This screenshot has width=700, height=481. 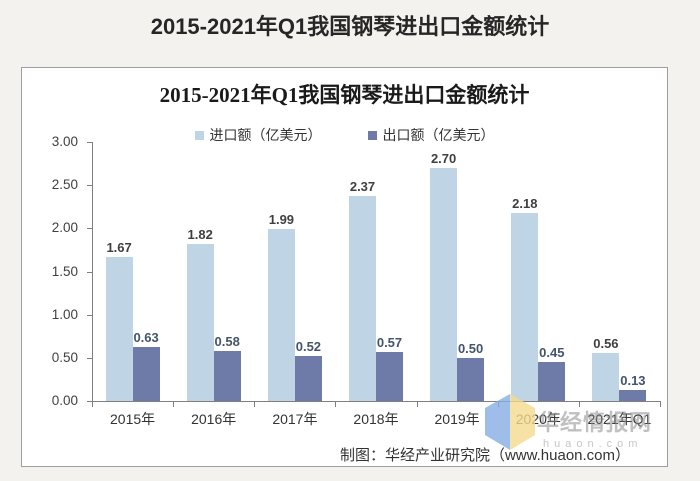 What do you see at coordinates (200, 234) in the screenshot?
I see `data-label-import-2016年: 1.82` at bounding box center [200, 234].